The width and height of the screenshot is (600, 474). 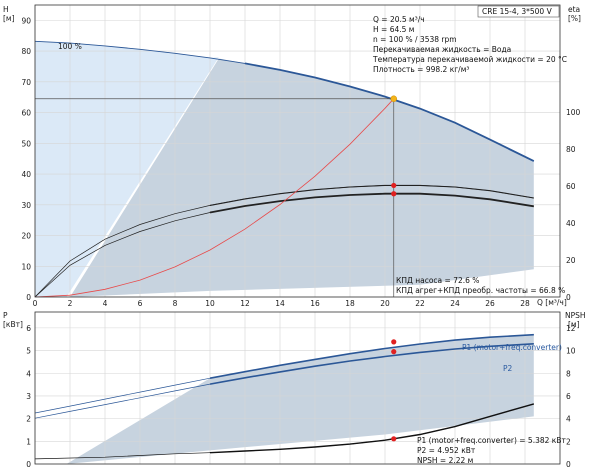 I want to click on npsh-tick-label: 8, so click(x=568, y=373).